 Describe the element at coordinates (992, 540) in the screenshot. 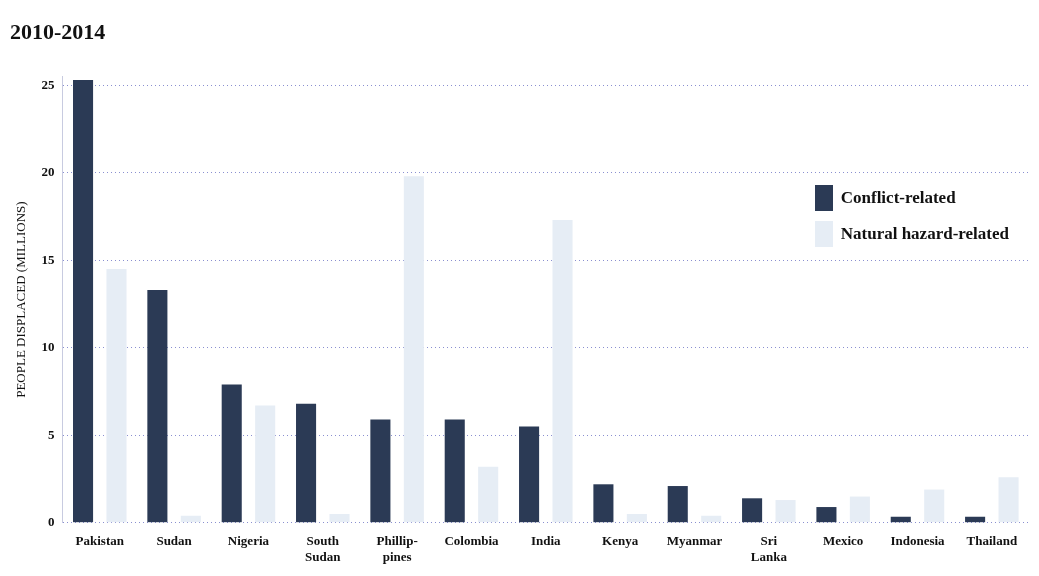

I see `x-tick-label: Thailand` at that location.